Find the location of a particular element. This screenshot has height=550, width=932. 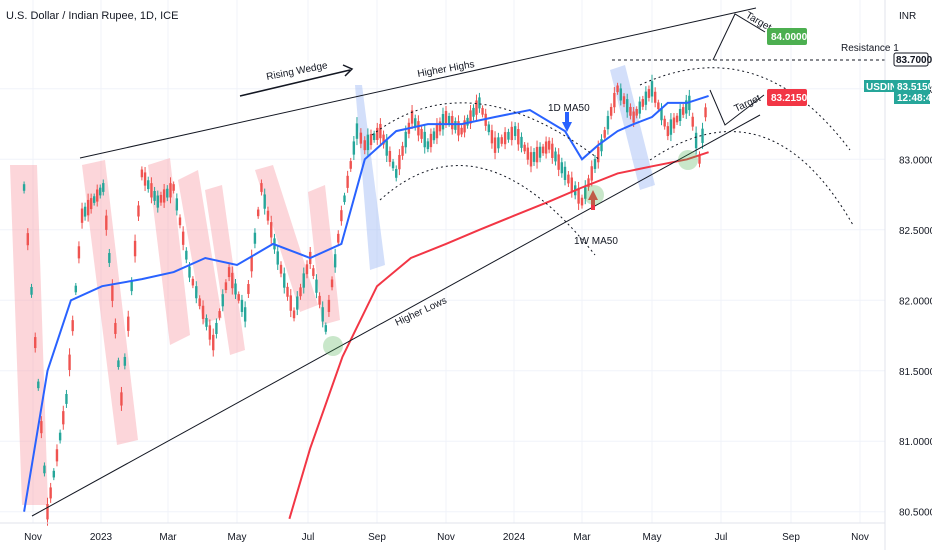

currency-label: INR is located at coordinates (907, 16).